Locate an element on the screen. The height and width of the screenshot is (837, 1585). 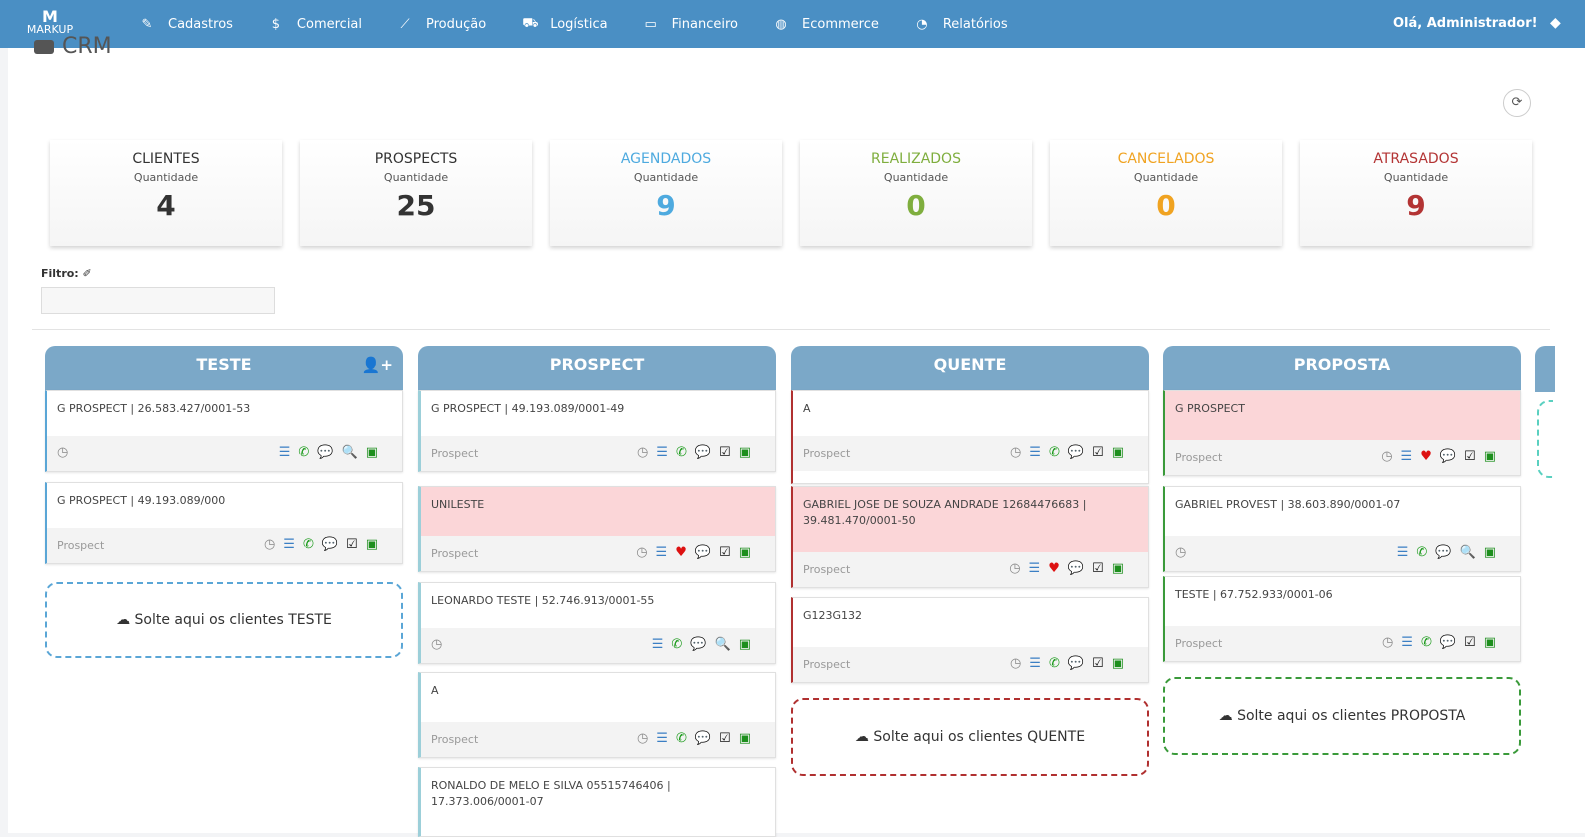
drop-zone-partial is located at coordinates (1545, 439).